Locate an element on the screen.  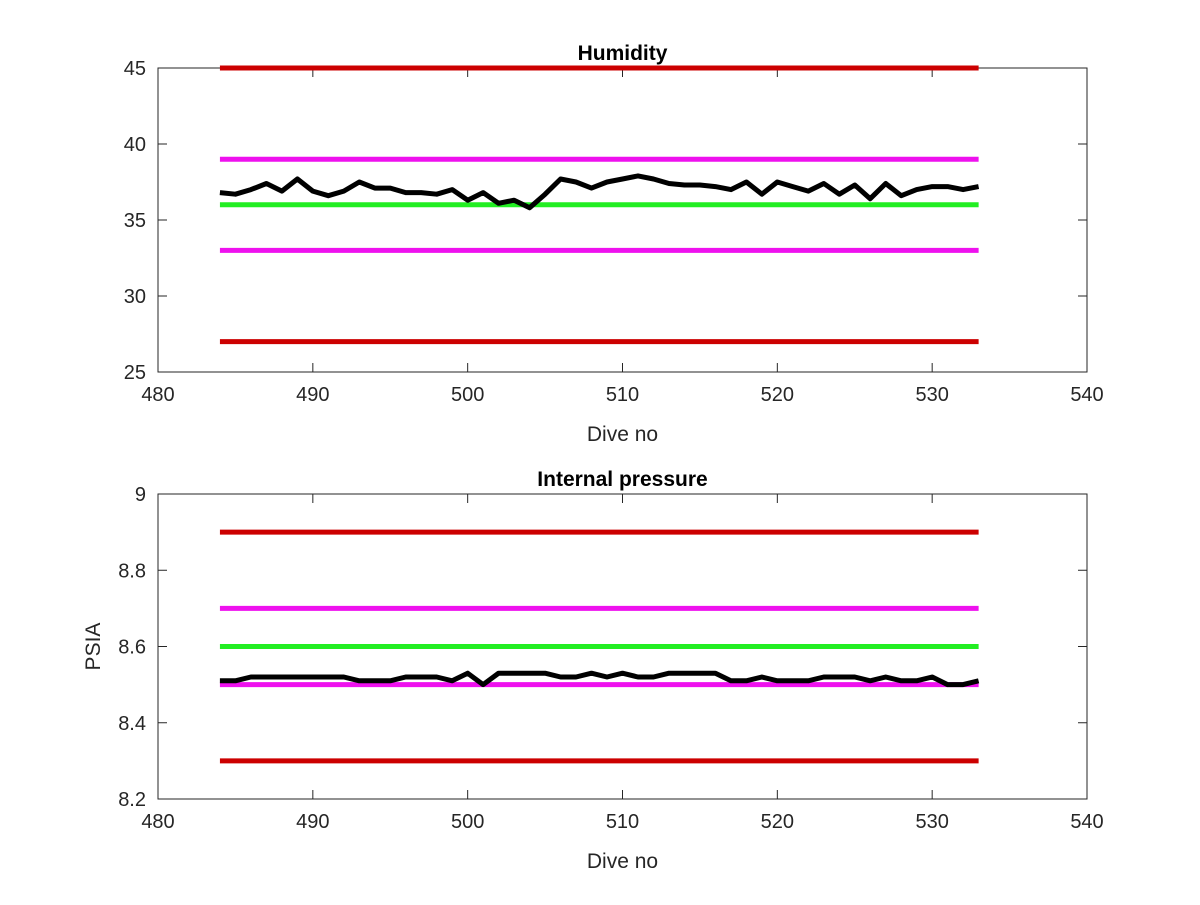
y-tick-label: 35 is located at coordinates (135, 221).